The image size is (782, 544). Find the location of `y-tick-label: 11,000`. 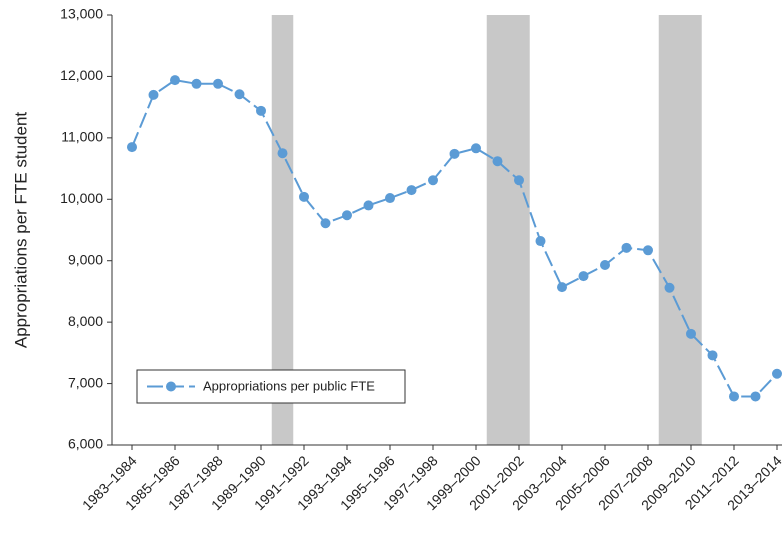

y-tick-label: 11,000 is located at coordinates (82, 137).